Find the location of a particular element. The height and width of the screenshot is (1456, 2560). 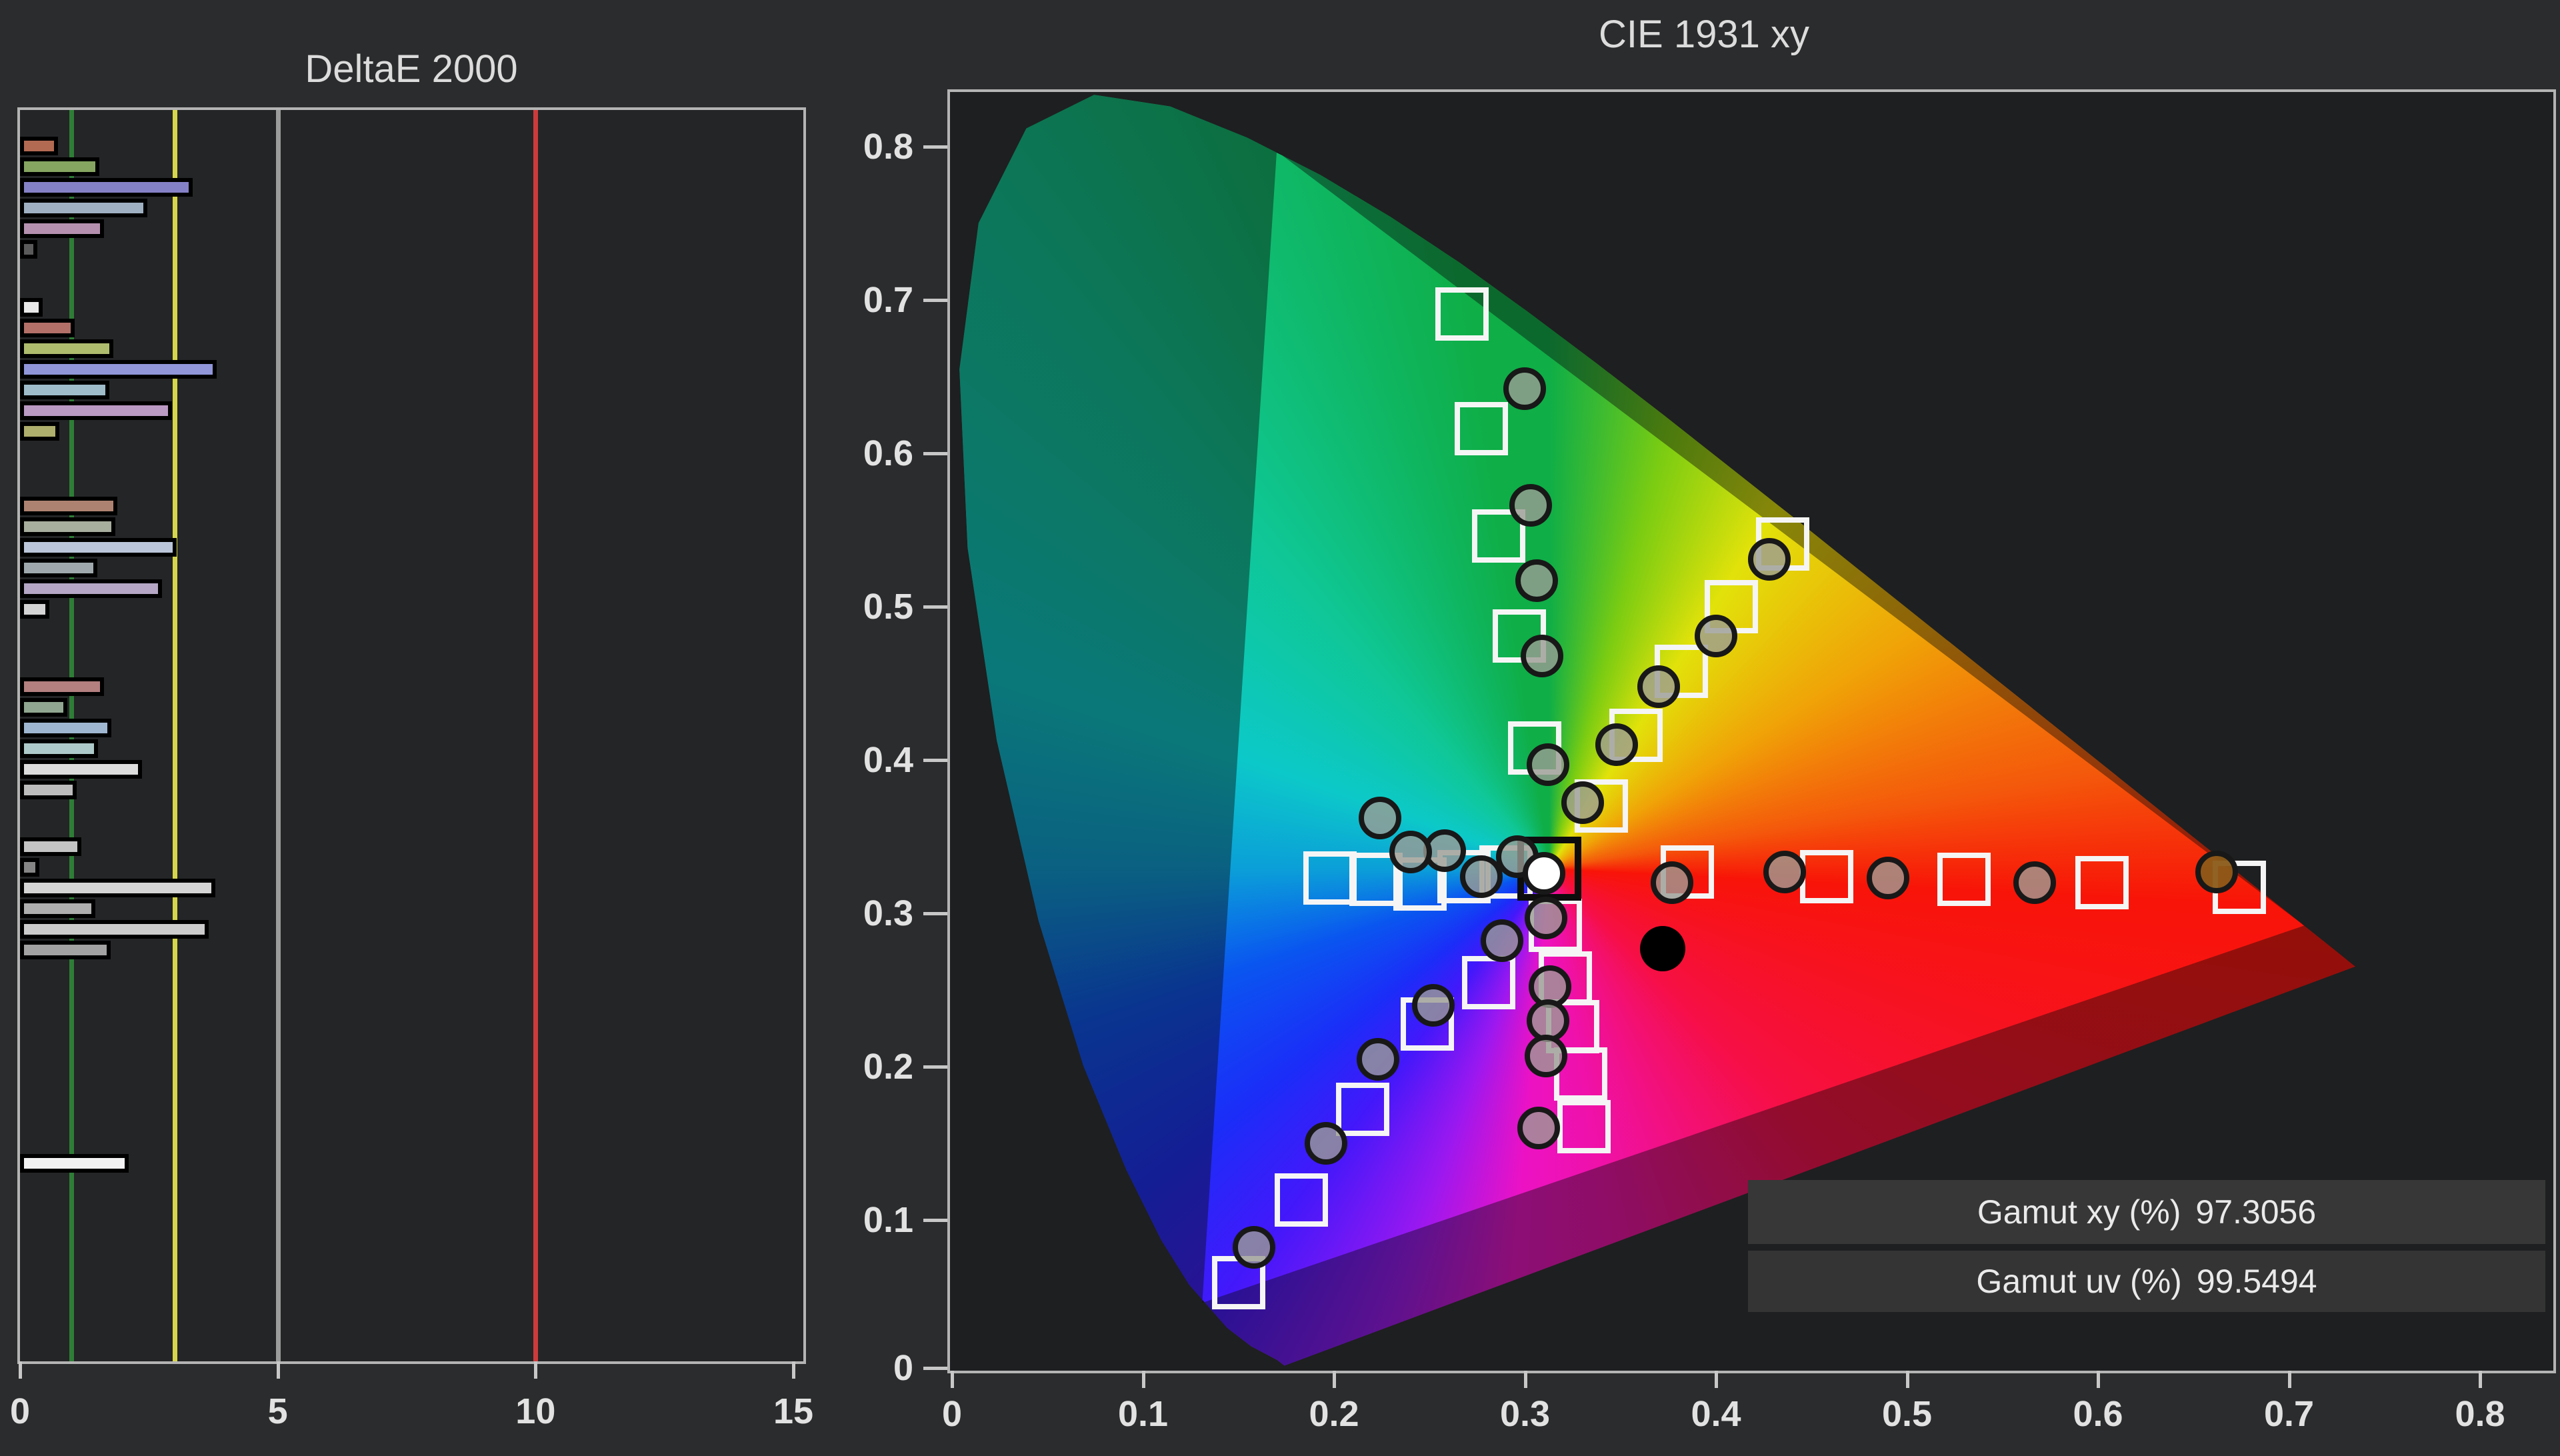

deltae-tick-label: 15 is located at coordinates (793, 1411).